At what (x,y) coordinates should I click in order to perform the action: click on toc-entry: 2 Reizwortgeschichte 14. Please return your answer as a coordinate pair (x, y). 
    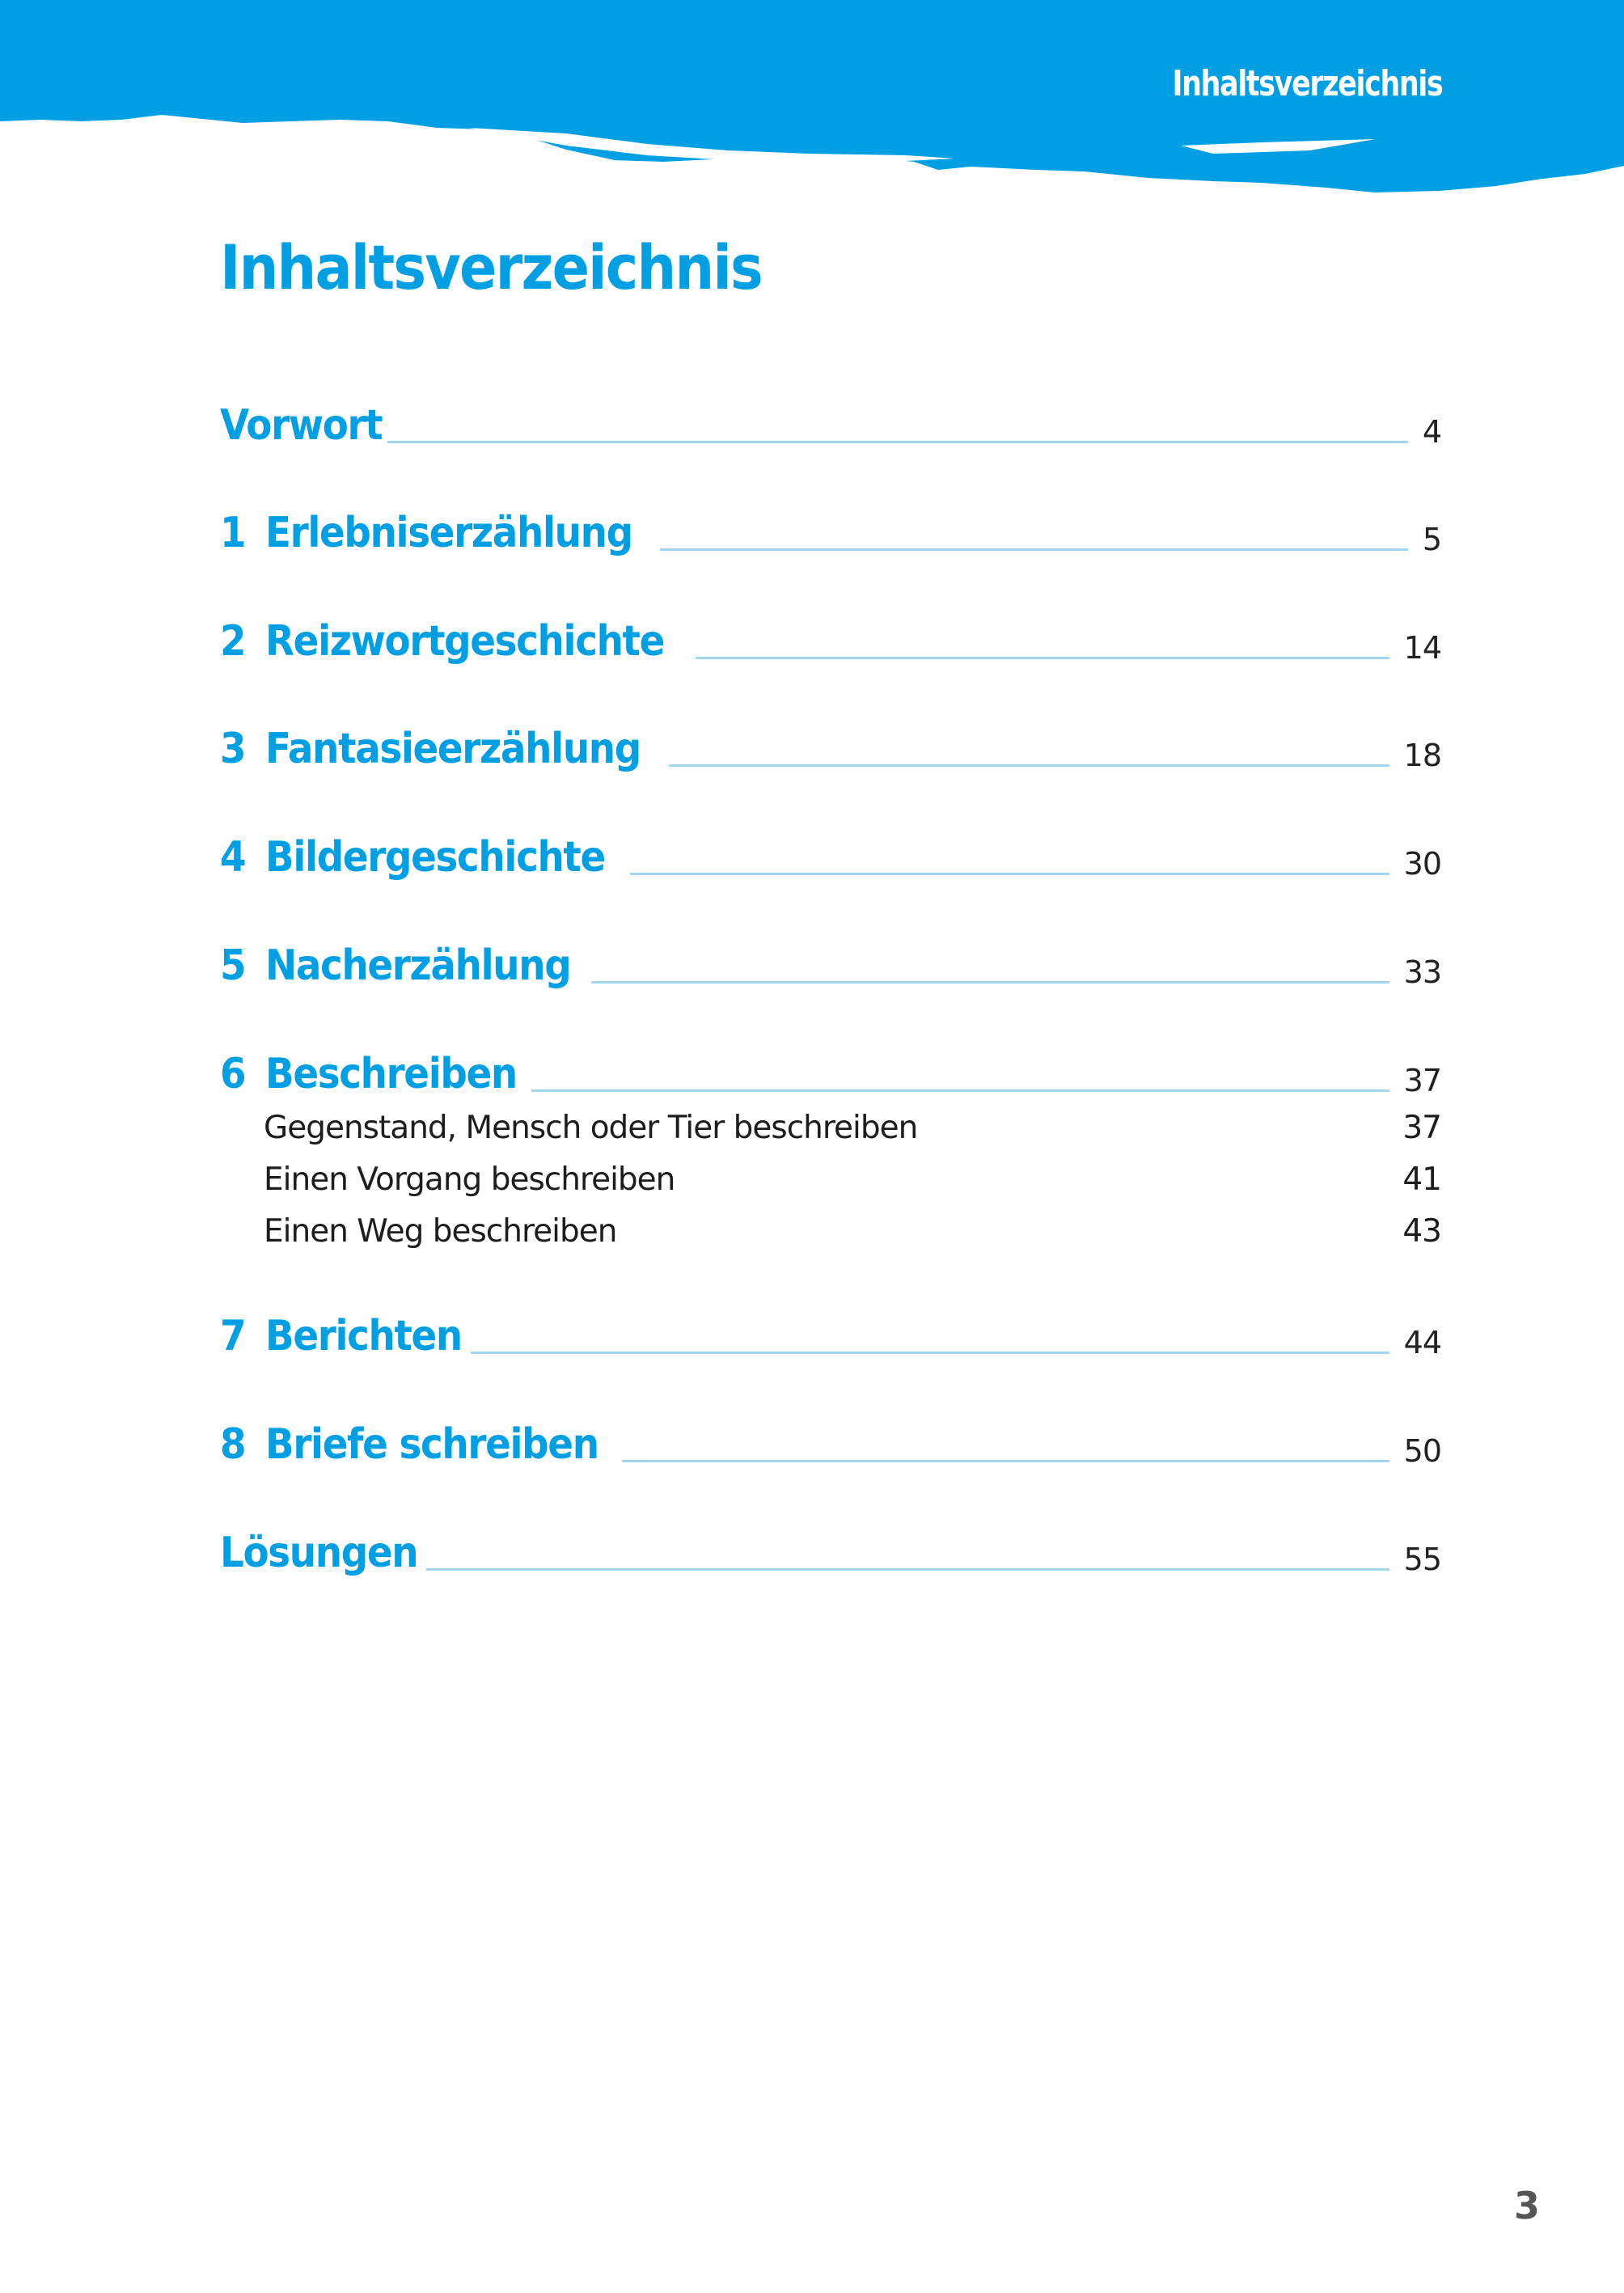
    Looking at the image, I should click on (831, 641).